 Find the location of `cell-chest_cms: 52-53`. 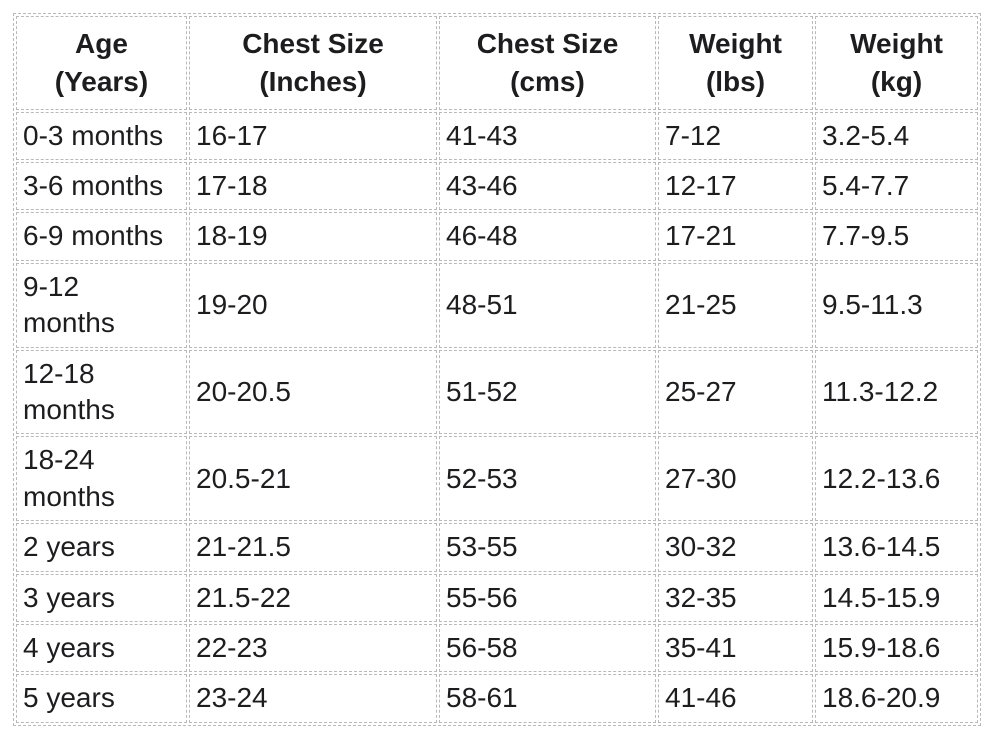

cell-chest_cms: 52-53 is located at coordinates (547, 479).